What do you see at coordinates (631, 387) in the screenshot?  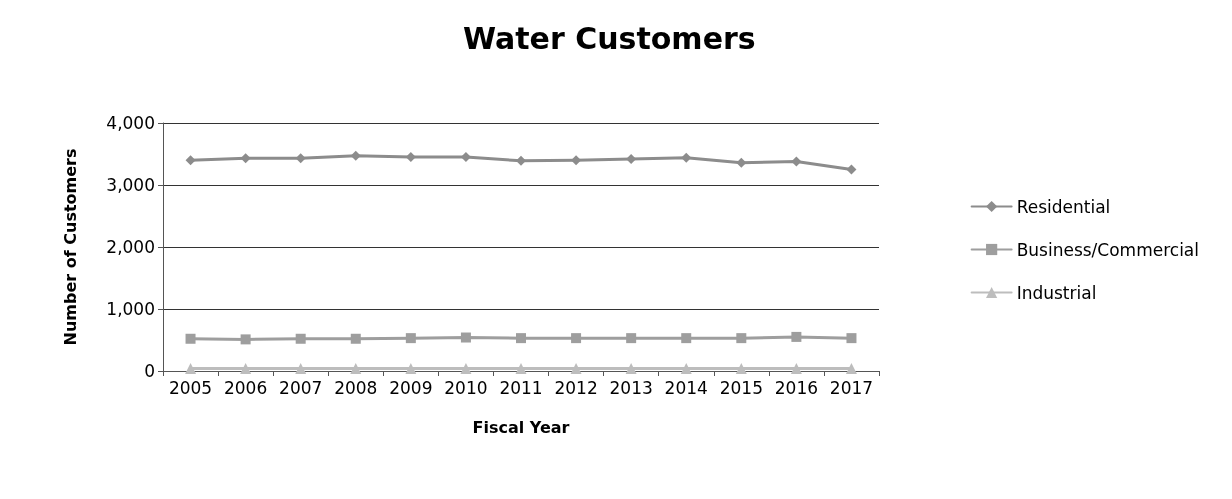 I see `x-tick-label: 2013` at bounding box center [631, 387].